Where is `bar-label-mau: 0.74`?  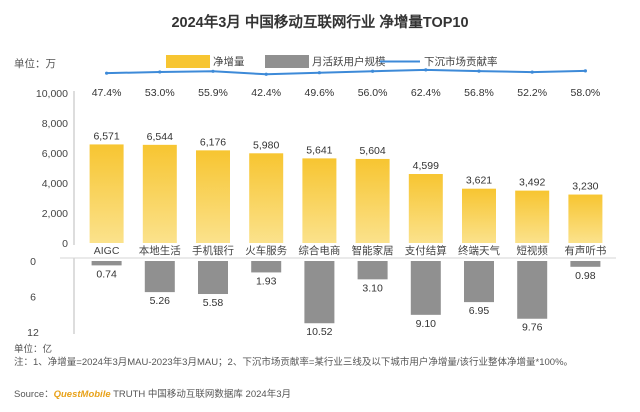 bar-label-mau: 0.74 is located at coordinates (106, 274).